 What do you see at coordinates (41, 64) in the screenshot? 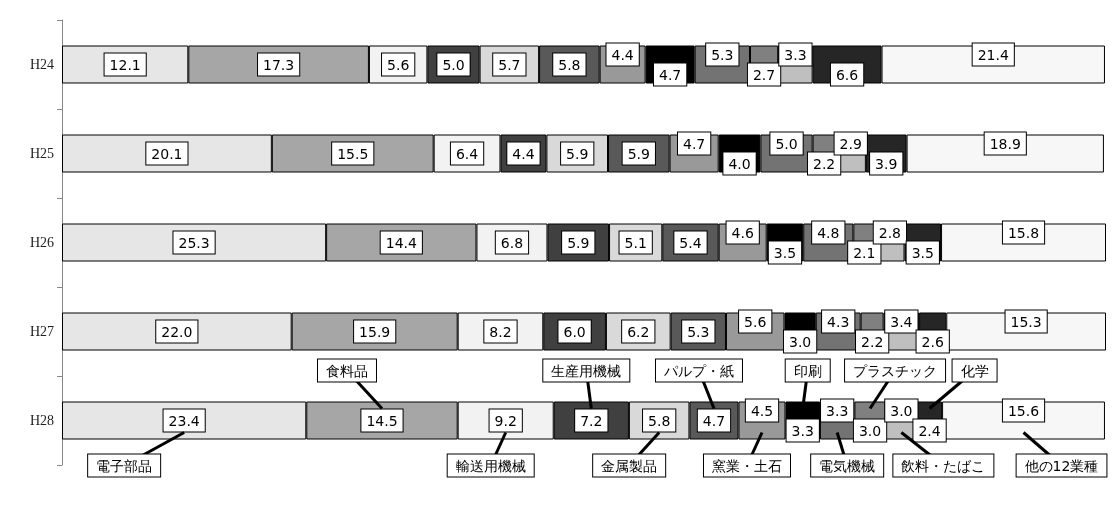
I see `y-tick-label: H24` at bounding box center [41, 64].